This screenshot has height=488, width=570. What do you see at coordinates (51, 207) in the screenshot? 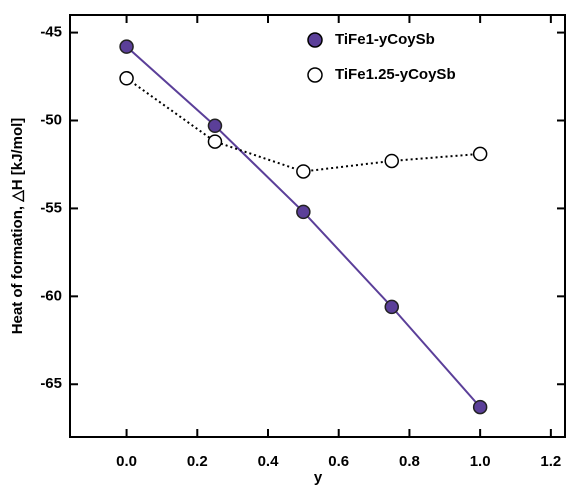
I see `y-tick-label: -55` at bounding box center [51, 207].